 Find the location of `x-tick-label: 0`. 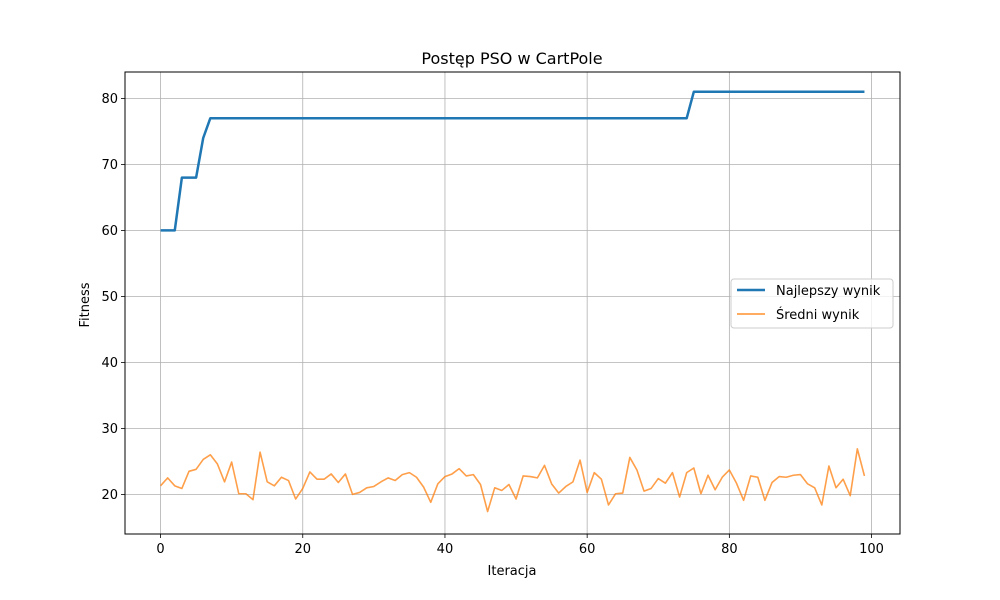

x-tick-label: 0 is located at coordinates (160, 549).